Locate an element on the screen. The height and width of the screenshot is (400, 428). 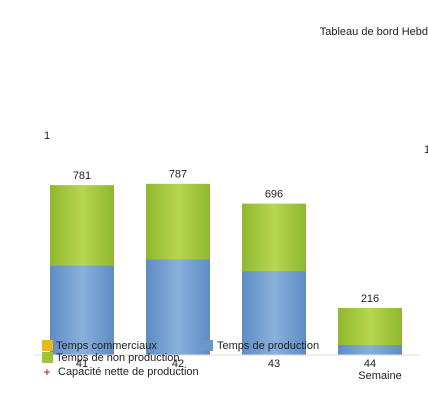
chart-title: Tableau de bord Hebd is located at coordinates (374, 32).